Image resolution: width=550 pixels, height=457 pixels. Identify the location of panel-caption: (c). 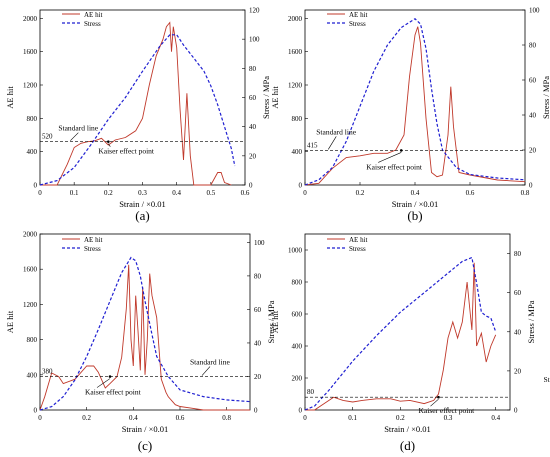
(145, 445).